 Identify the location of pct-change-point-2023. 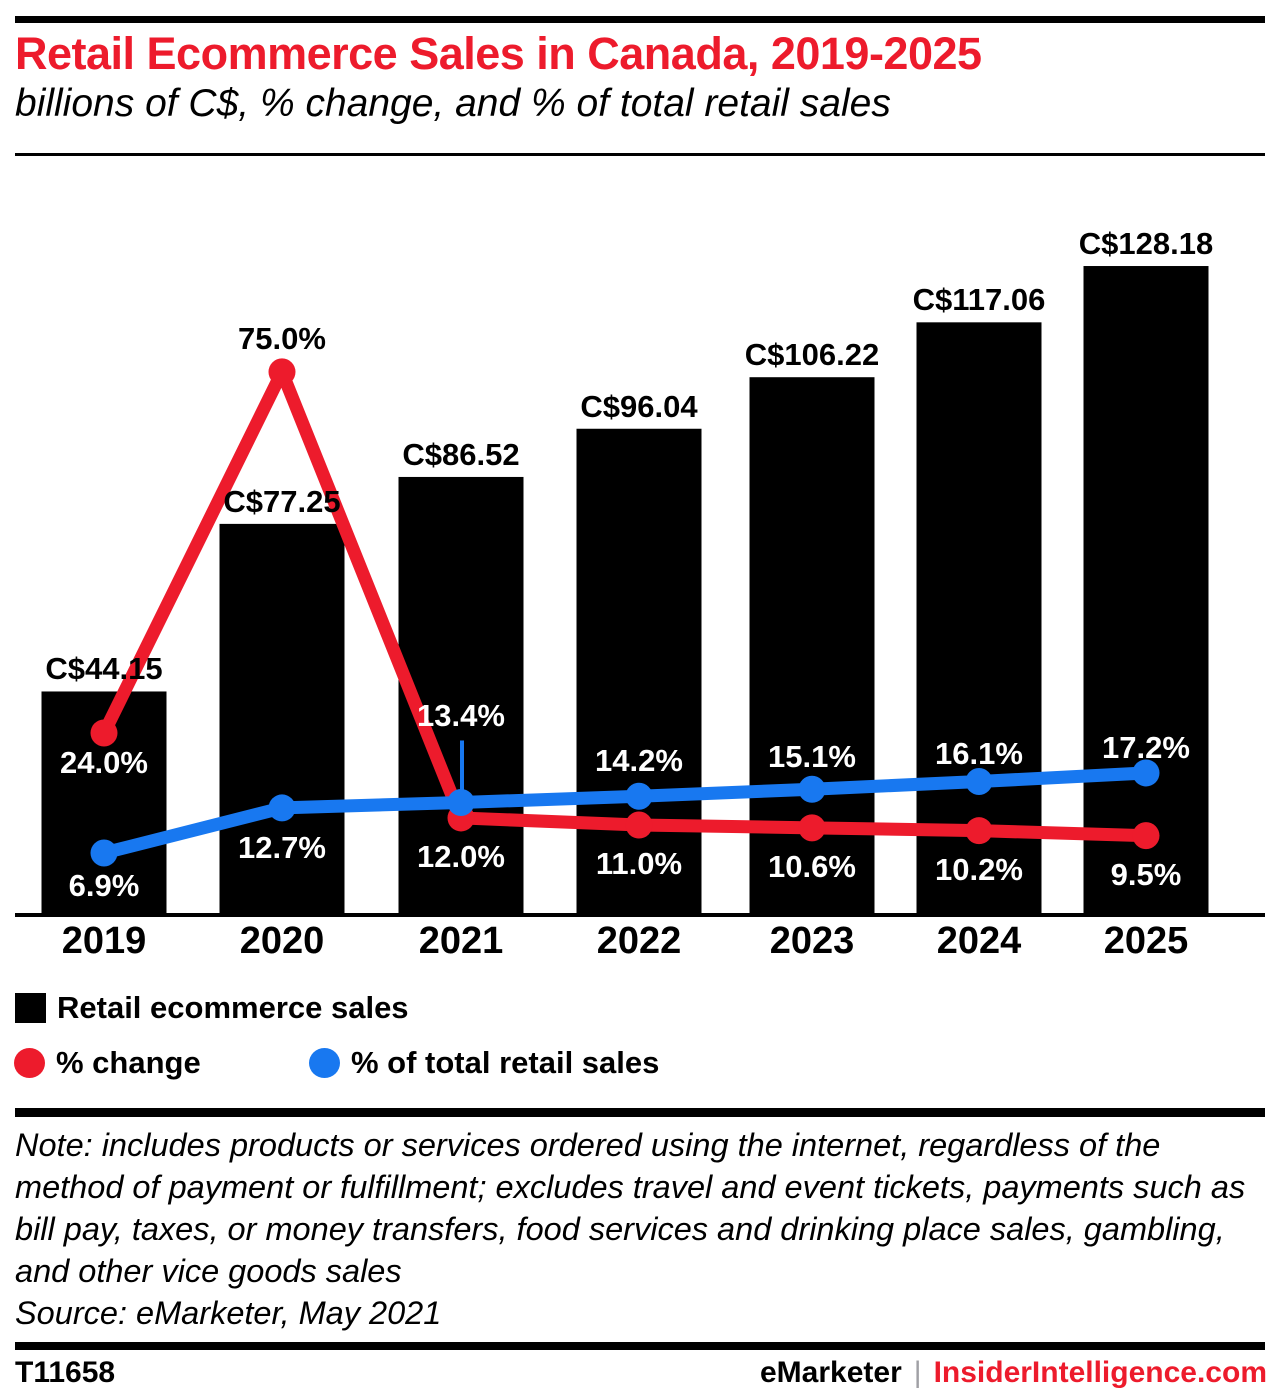
(812, 828).